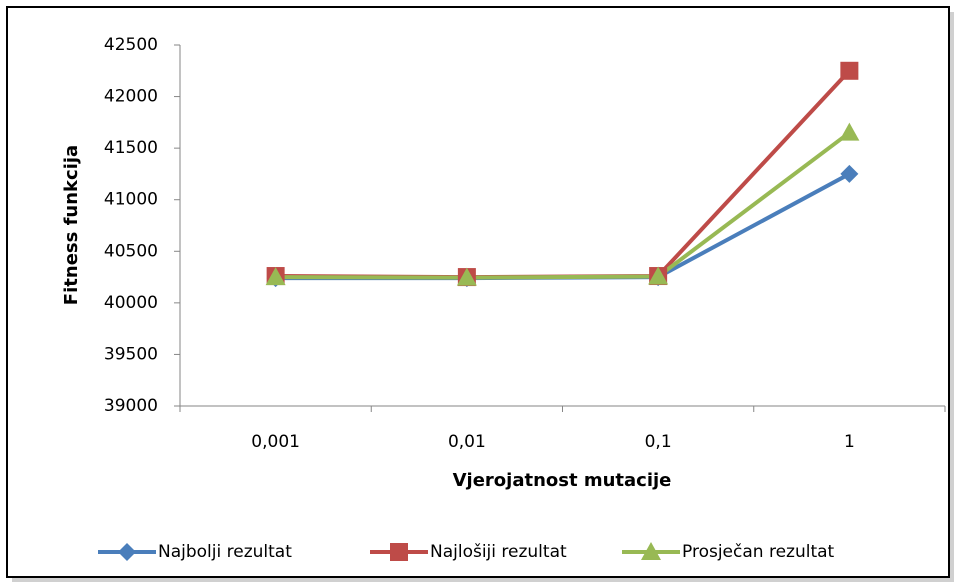  I want to click on y-tick-label: 42500, so click(131, 45).